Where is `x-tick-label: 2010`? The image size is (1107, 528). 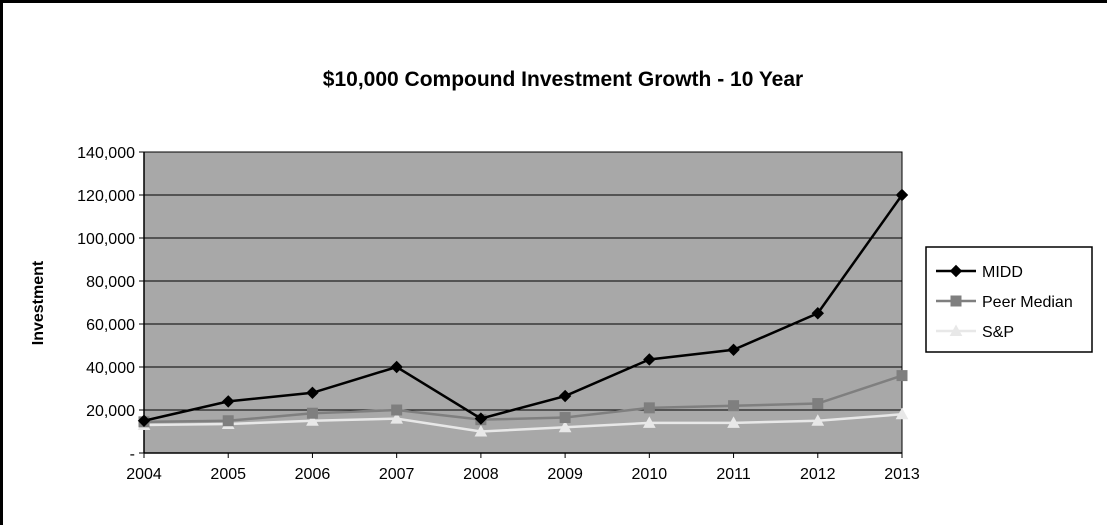
x-tick-label: 2010 is located at coordinates (650, 474).